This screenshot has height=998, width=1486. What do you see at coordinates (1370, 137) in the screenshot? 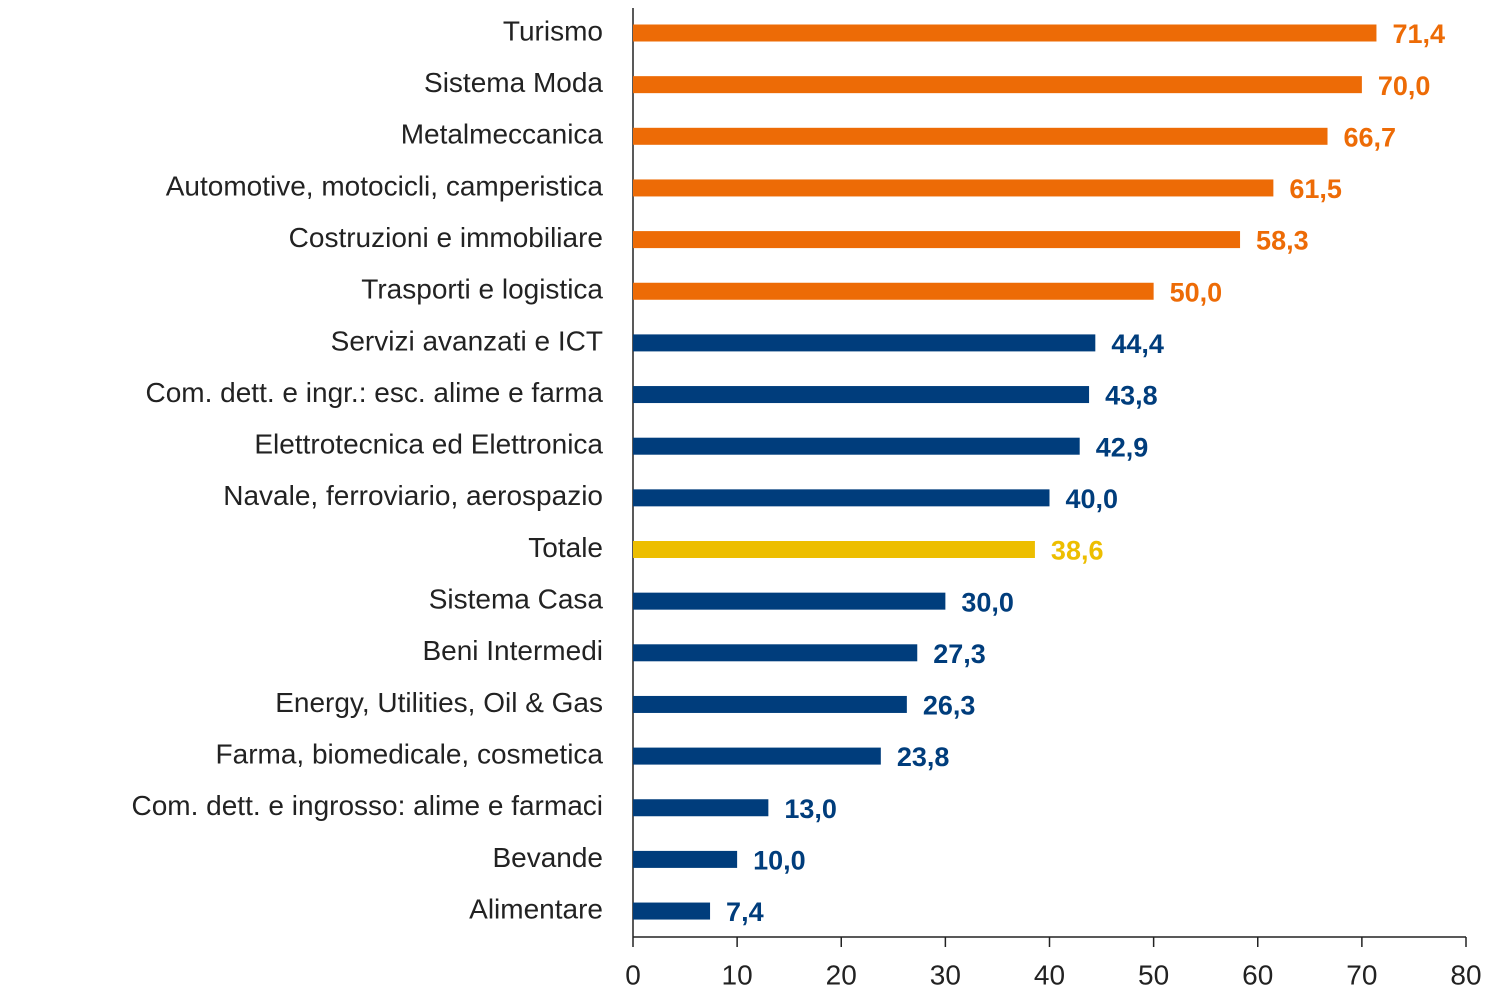
I see `value-label: 66,7` at bounding box center [1370, 137].